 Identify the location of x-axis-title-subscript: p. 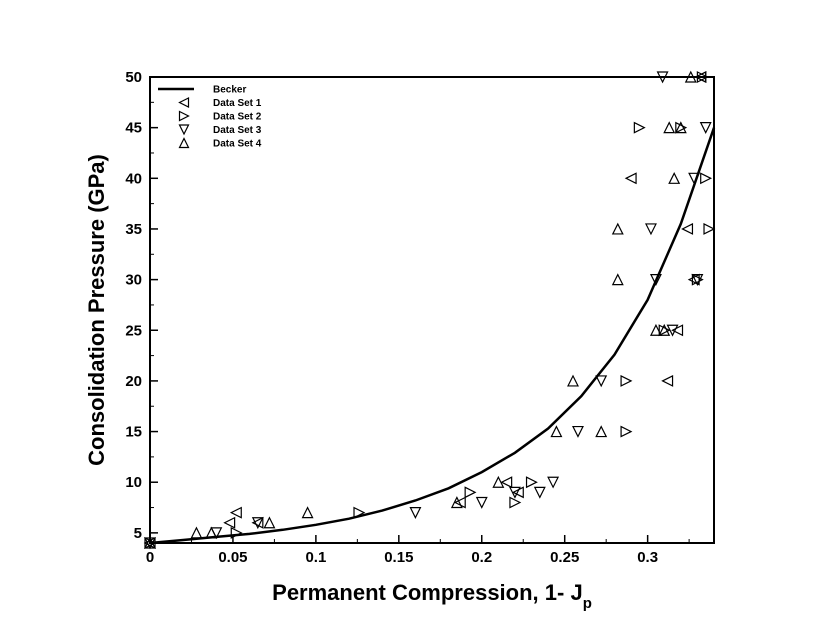
(587, 603).